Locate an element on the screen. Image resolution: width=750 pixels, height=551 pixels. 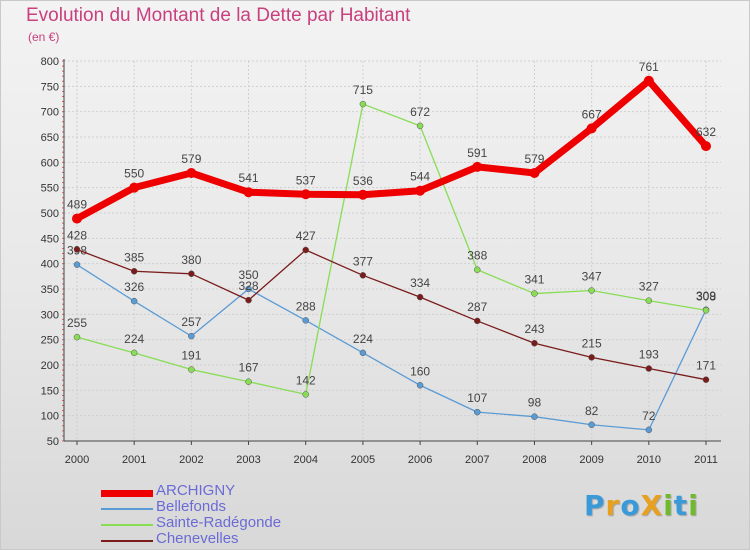
x-tick-label: 2009 is located at coordinates (591, 460).